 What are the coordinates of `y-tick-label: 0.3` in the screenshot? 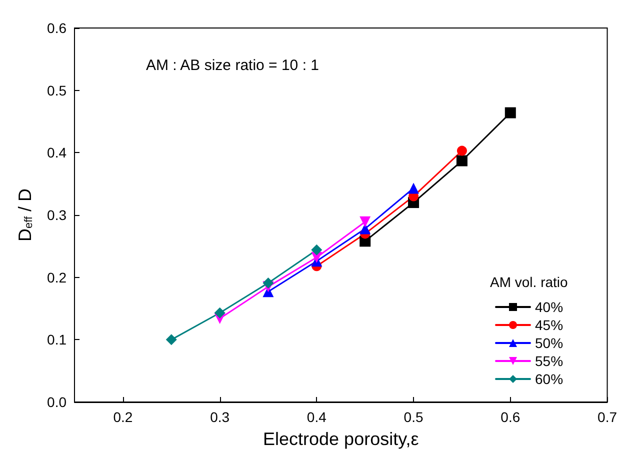 It's located at (57, 215).